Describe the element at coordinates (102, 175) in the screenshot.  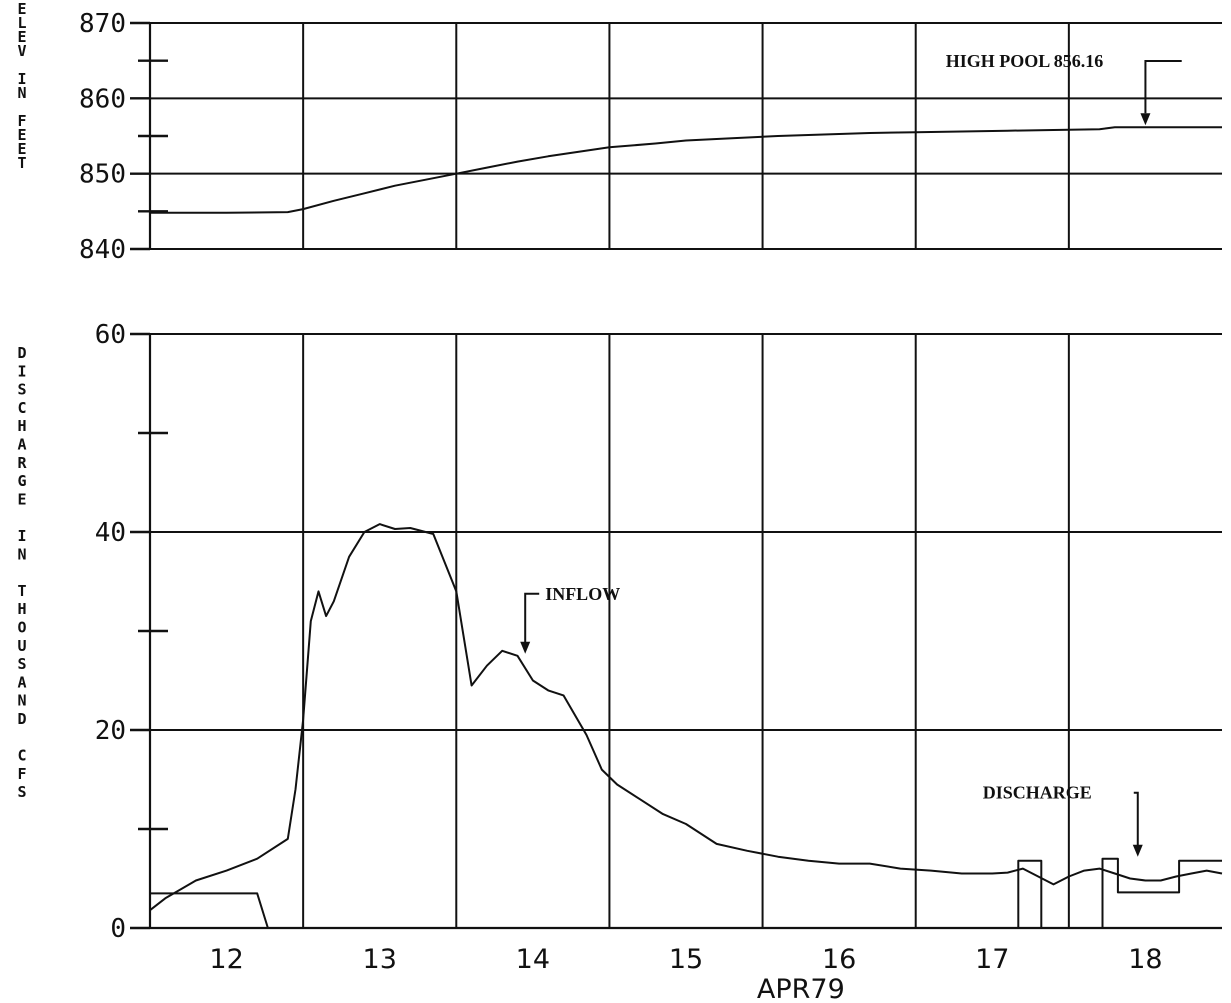
I see `y-tick-label: 850` at that location.